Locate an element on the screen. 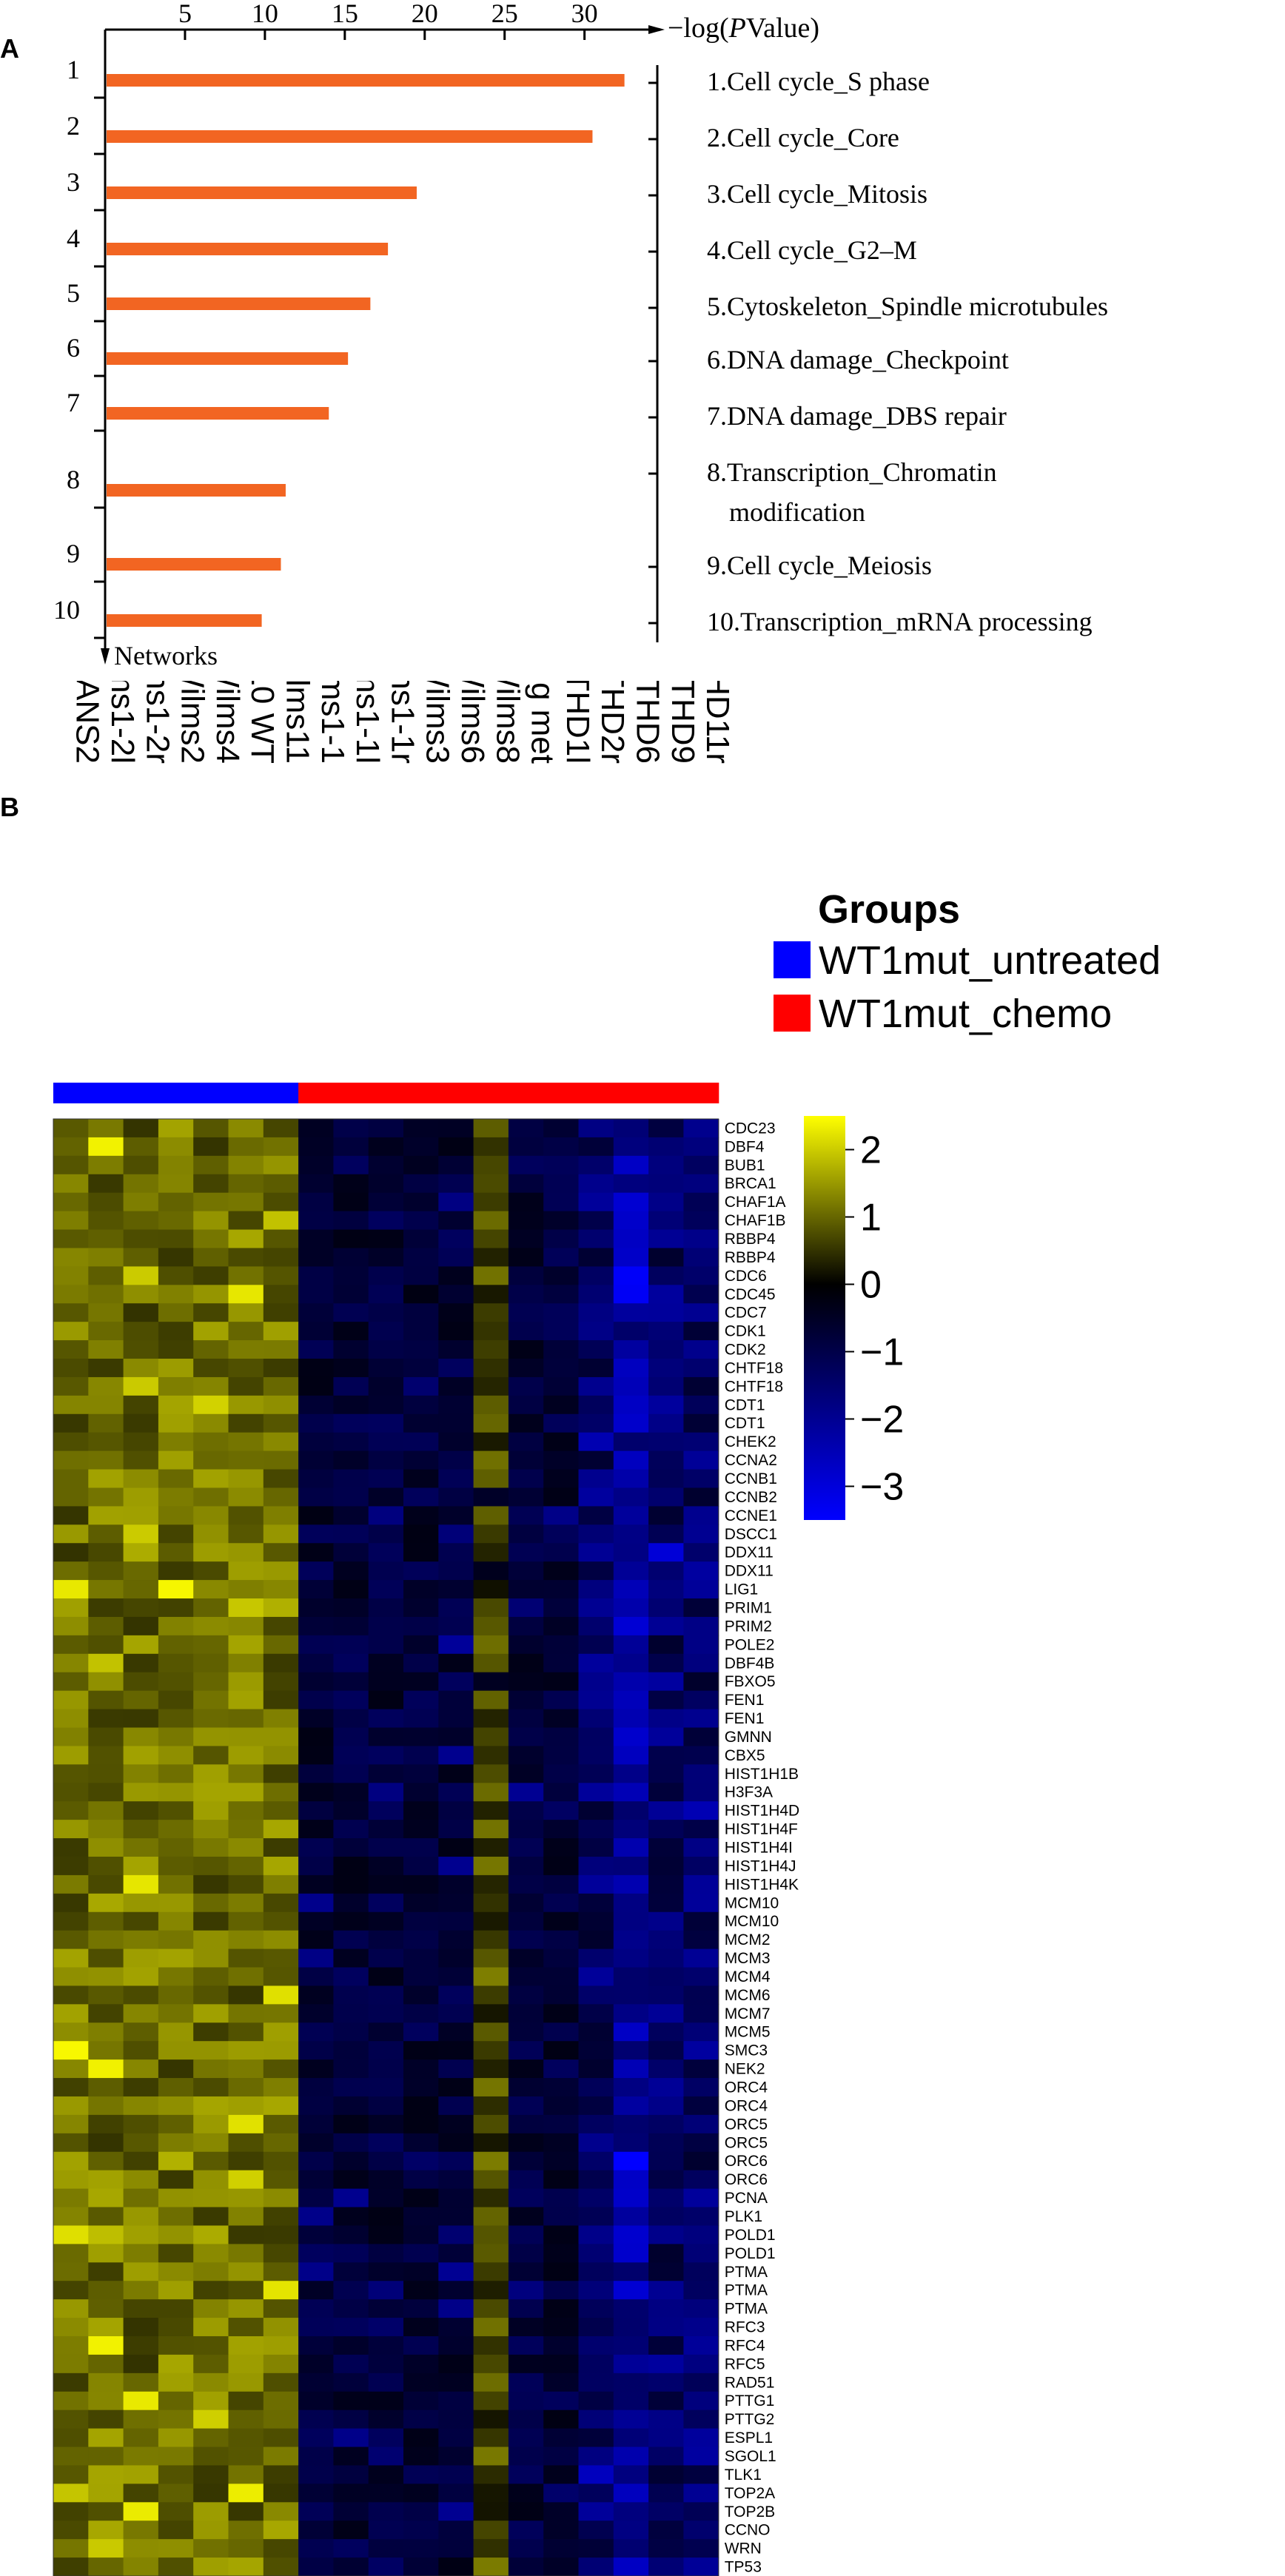 This screenshot has height=2576, width=1285. group-bar-cell is located at coordinates (631, 1093).